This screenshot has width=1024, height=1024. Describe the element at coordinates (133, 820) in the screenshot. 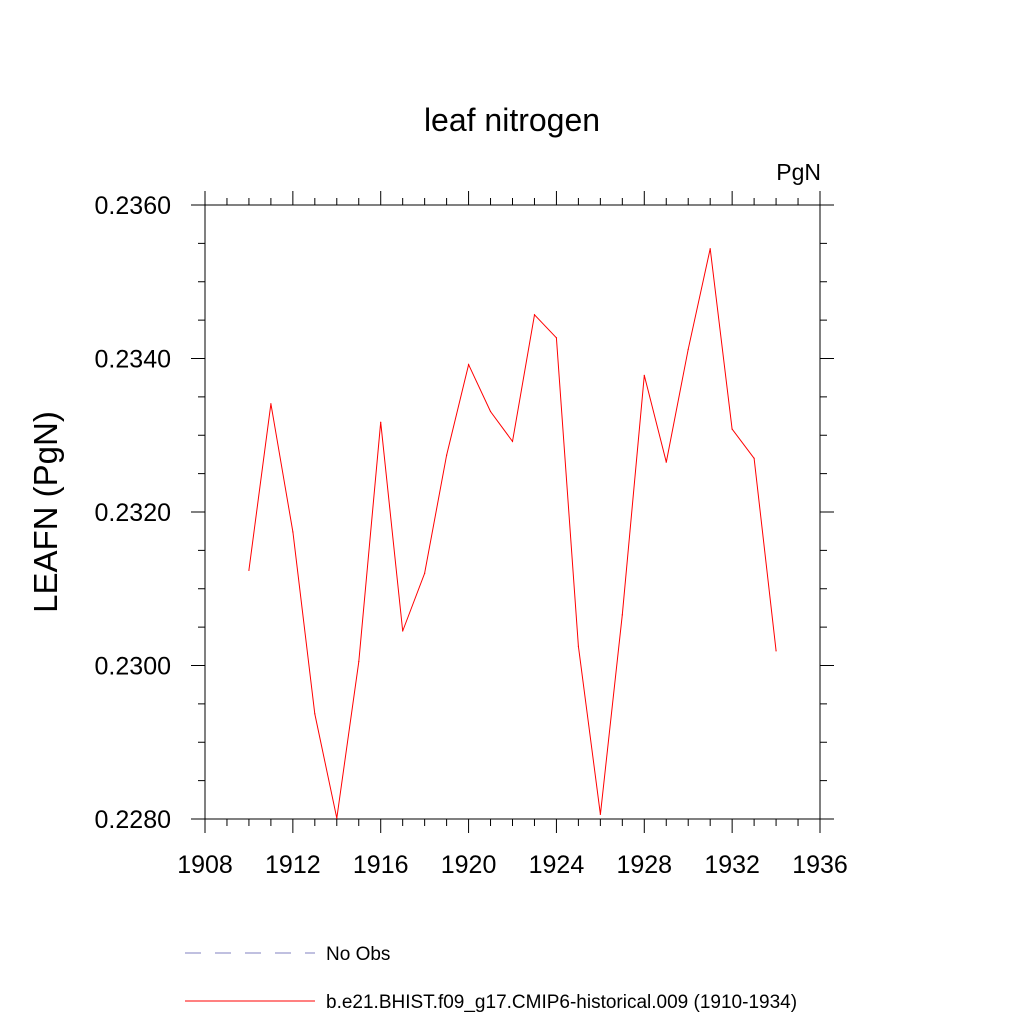

I see `y-tick-label: 0.2280` at that location.